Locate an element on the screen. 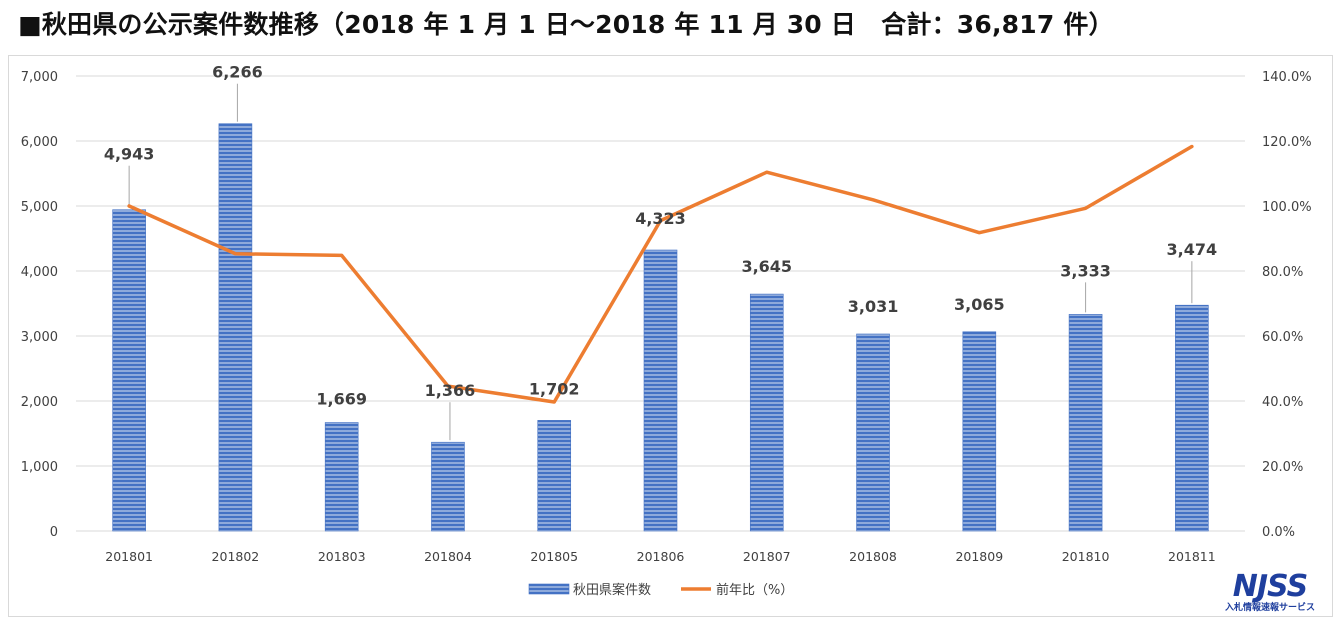 Image resolution: width=1339 pixels, height=625 pixels. y-right-tick-label: 0.0% is located at coordinates (1278, 532).